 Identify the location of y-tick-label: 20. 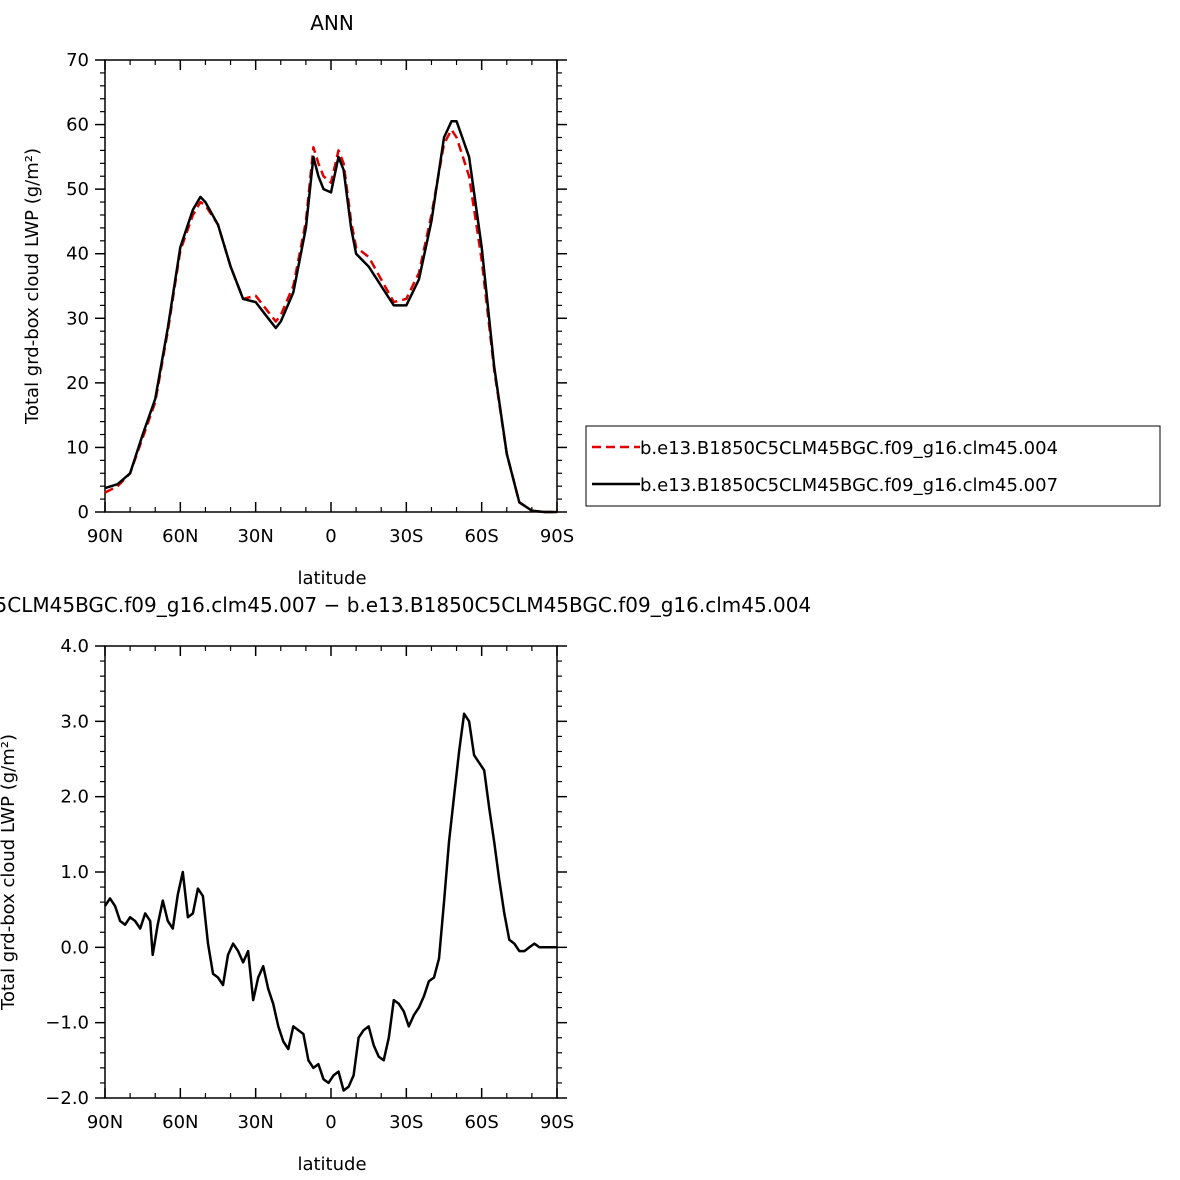
(77, 383).